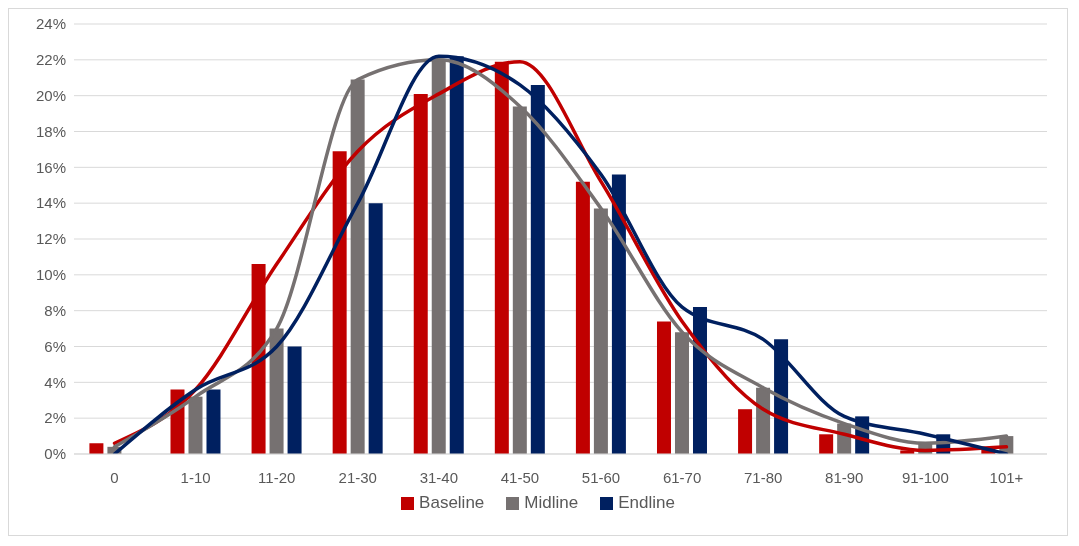 This screenshot has height=546, width=1079. Describe the element at coordinates (520, 477) in the screenshot. I see `x-tick-label: 41-50` at that location.